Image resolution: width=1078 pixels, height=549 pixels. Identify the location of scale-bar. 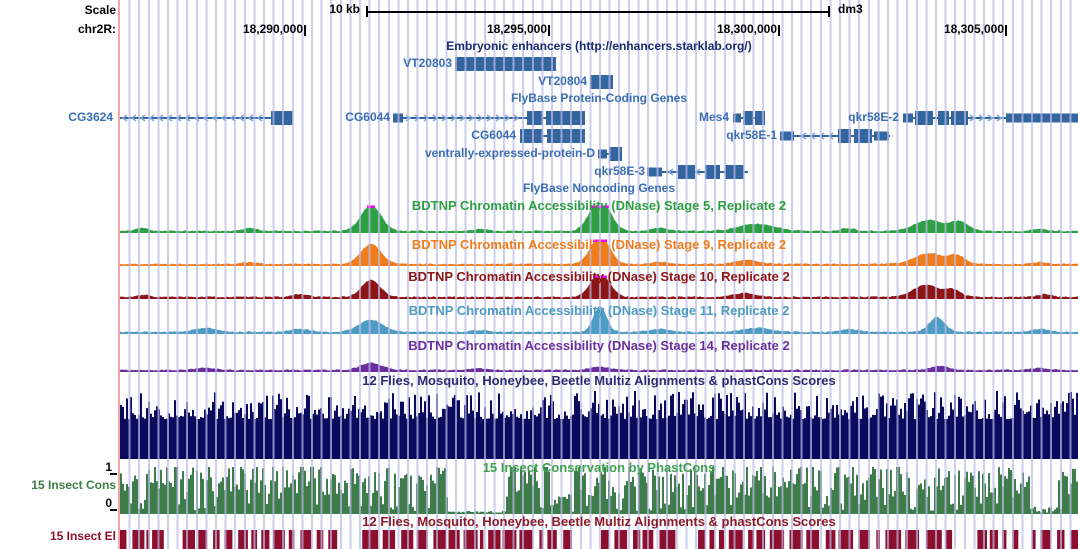
(598, 11).